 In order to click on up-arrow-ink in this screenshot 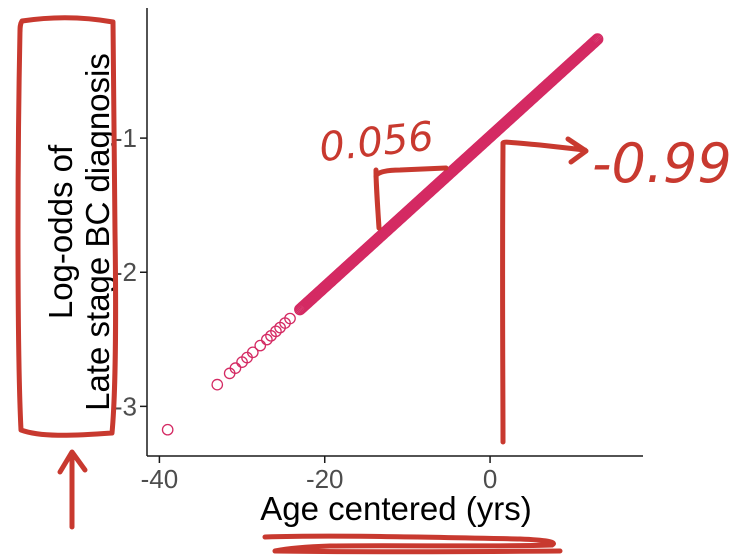, I will do `click(72, 489)`.